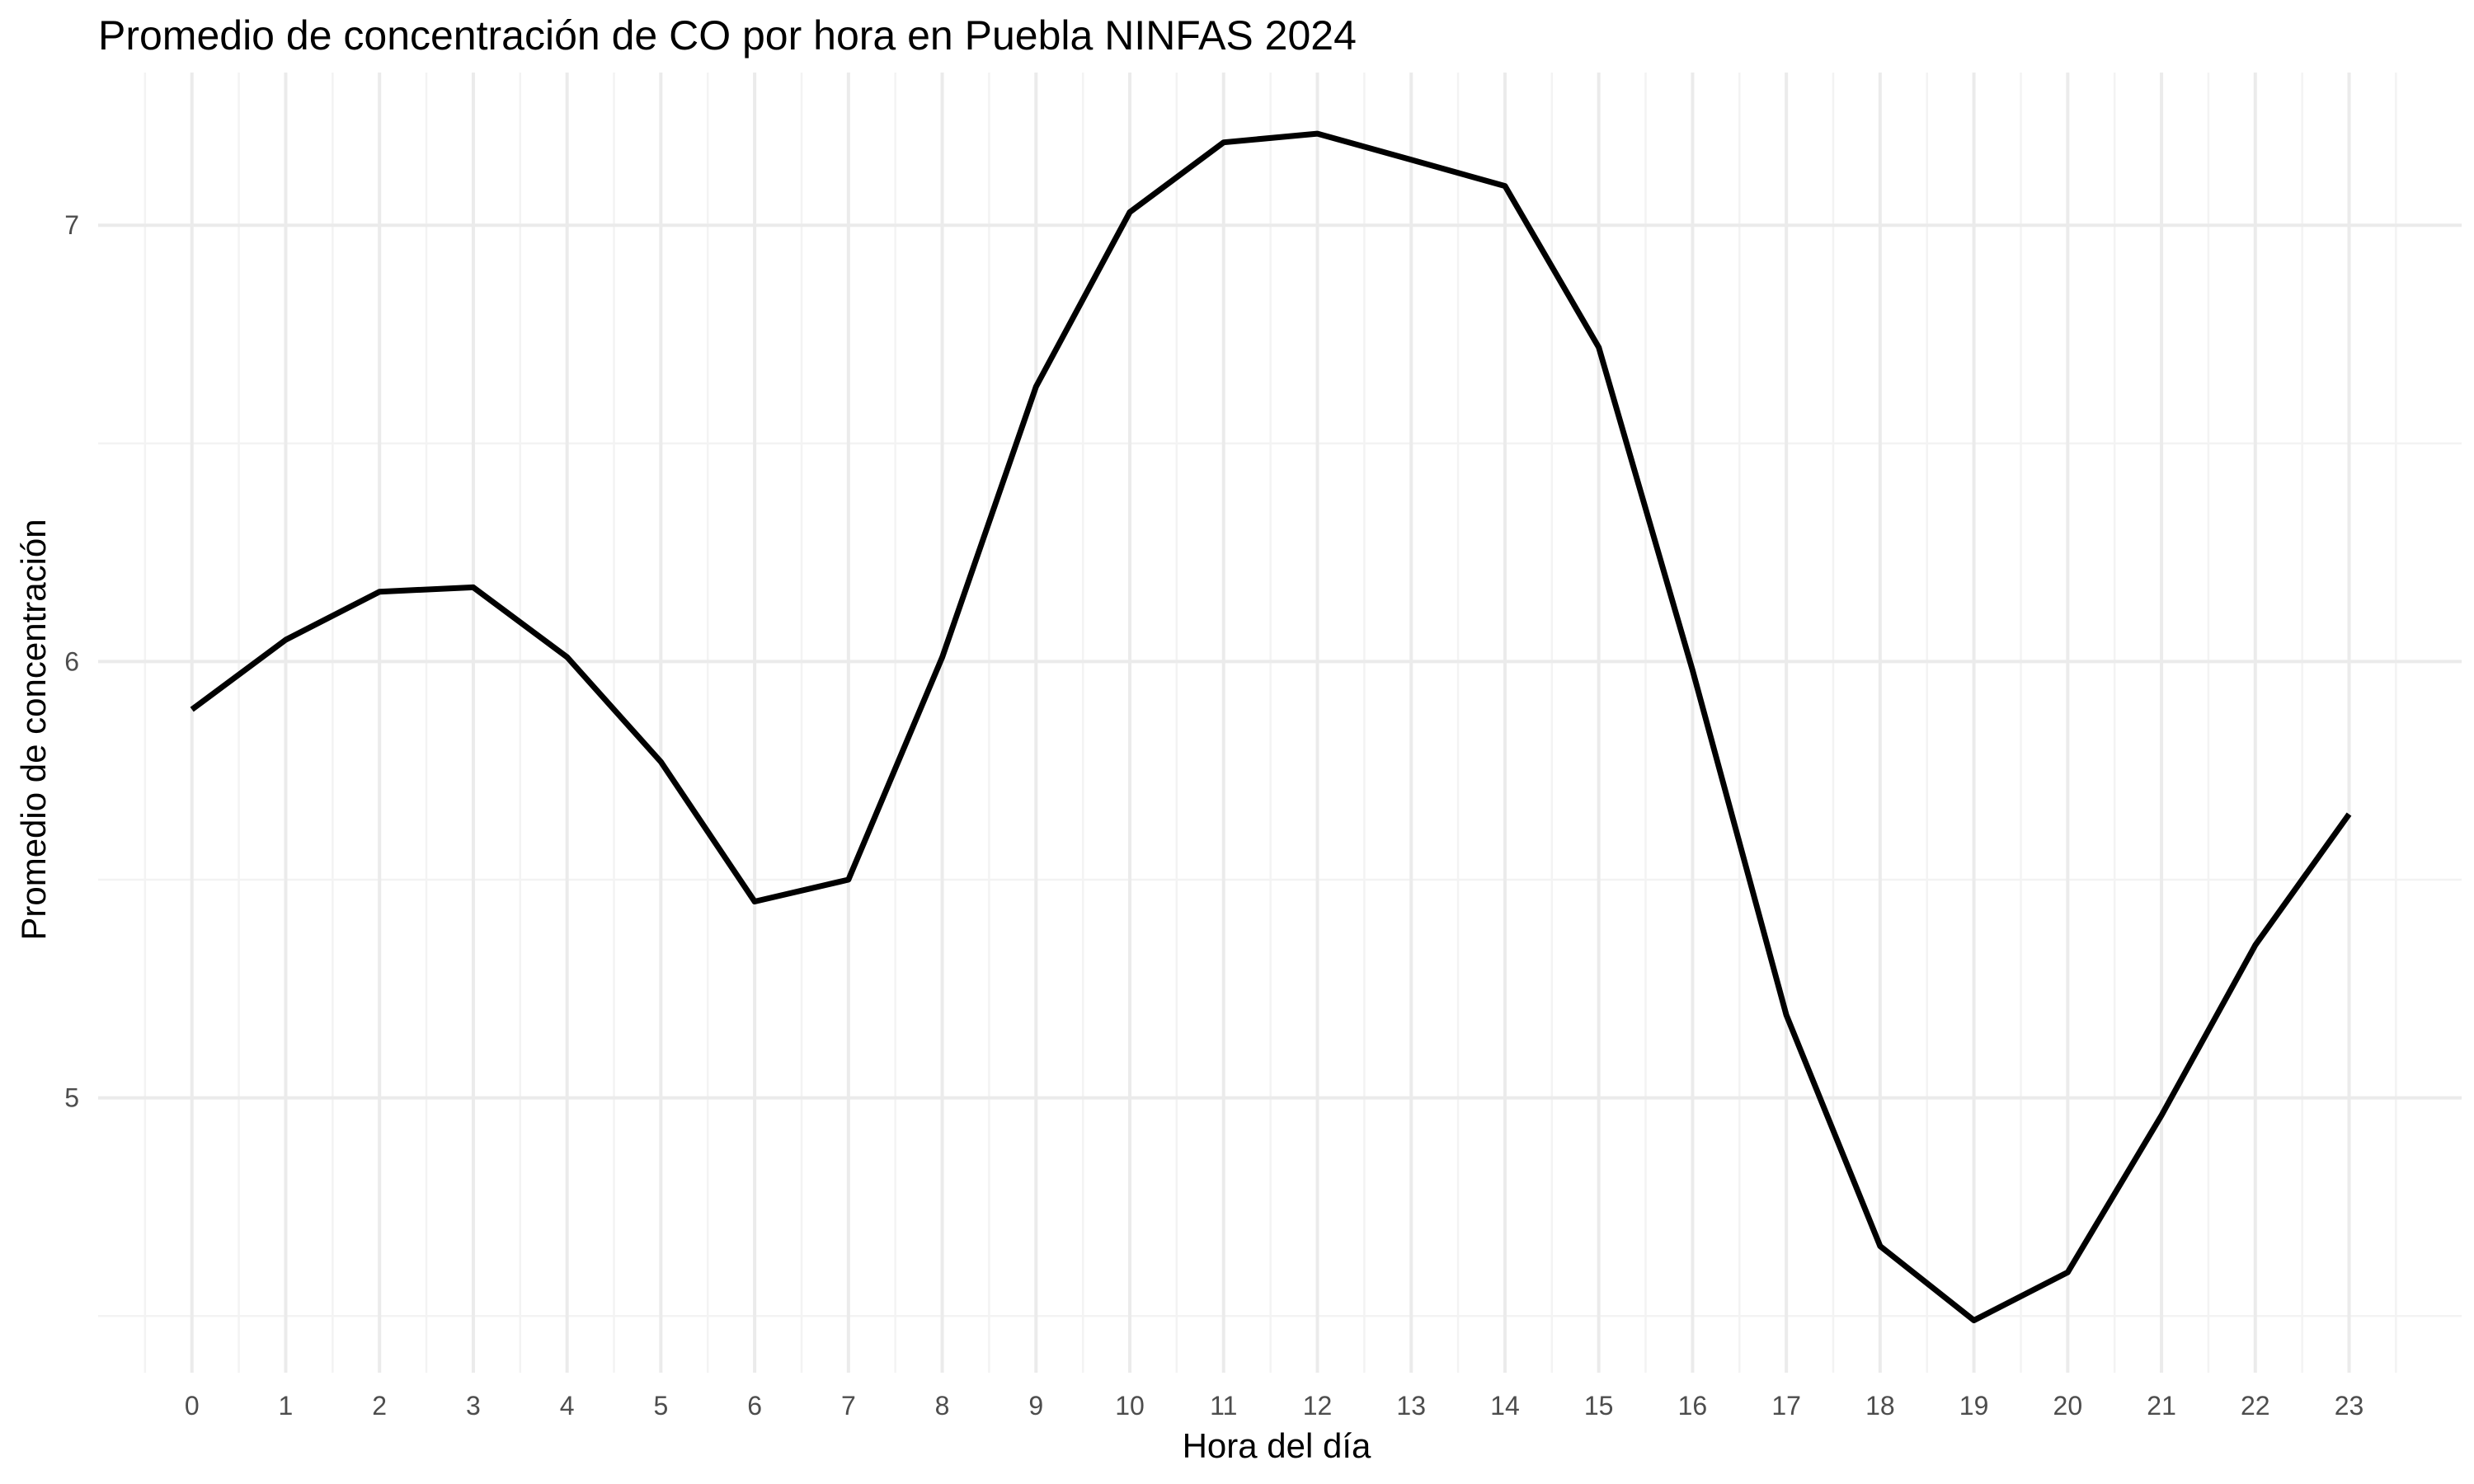 Image resolution: width=2474 pixels, height=1484 pixels. I want to click on x-tick-label: 16, so click(1693, 1406).